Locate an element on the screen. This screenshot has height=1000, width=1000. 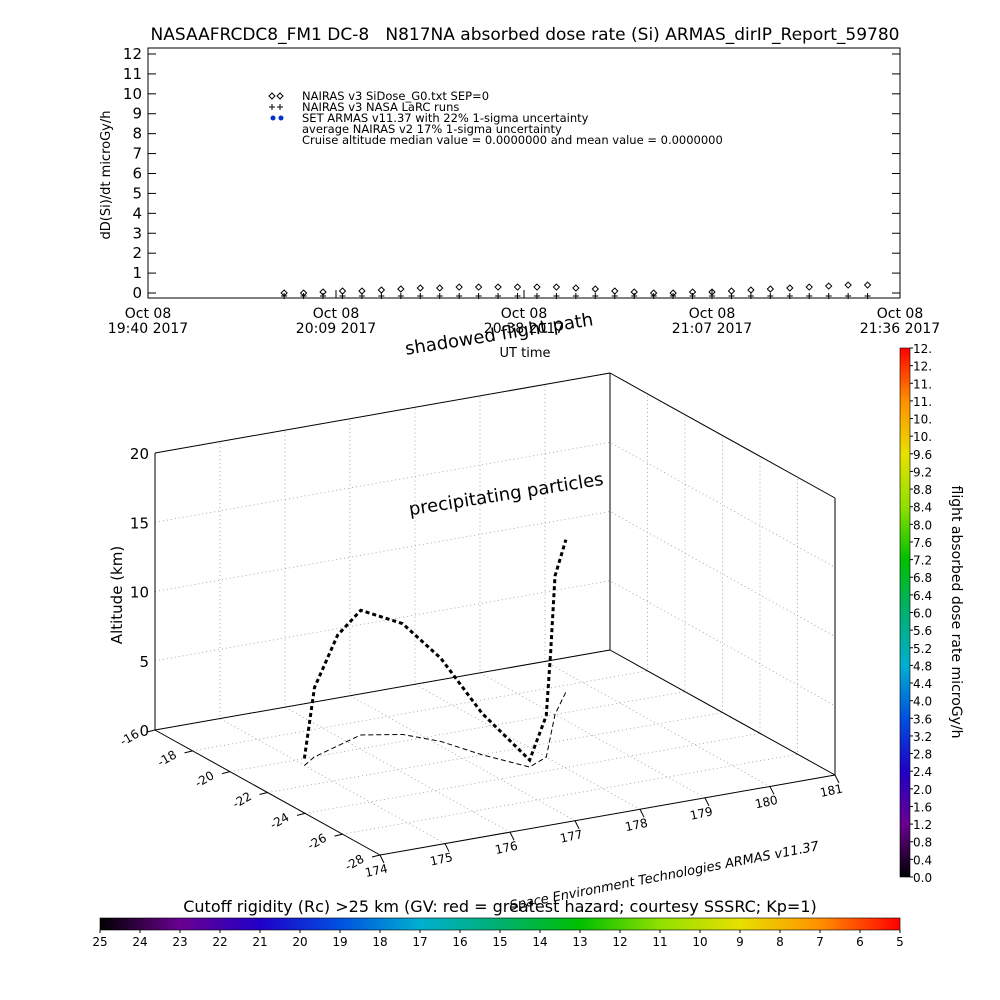
y-tick-label: 4 is located at coordinates (137, 213).